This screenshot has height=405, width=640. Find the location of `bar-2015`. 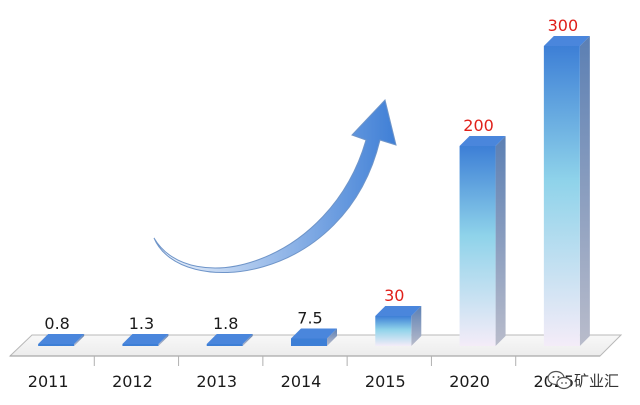

bar-2015 is located at coordinates (398, 326).